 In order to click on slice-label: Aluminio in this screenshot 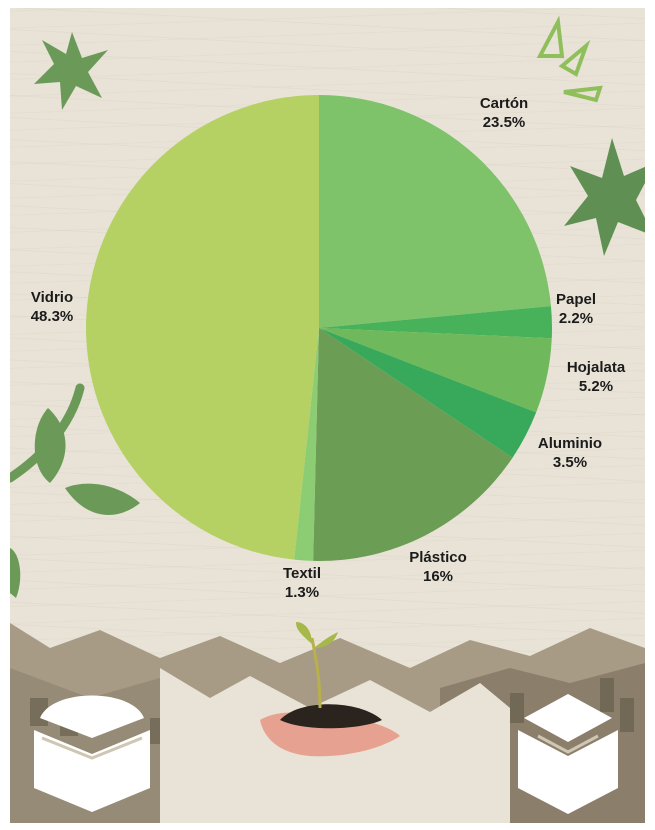, I will do `click(570, 443)`.